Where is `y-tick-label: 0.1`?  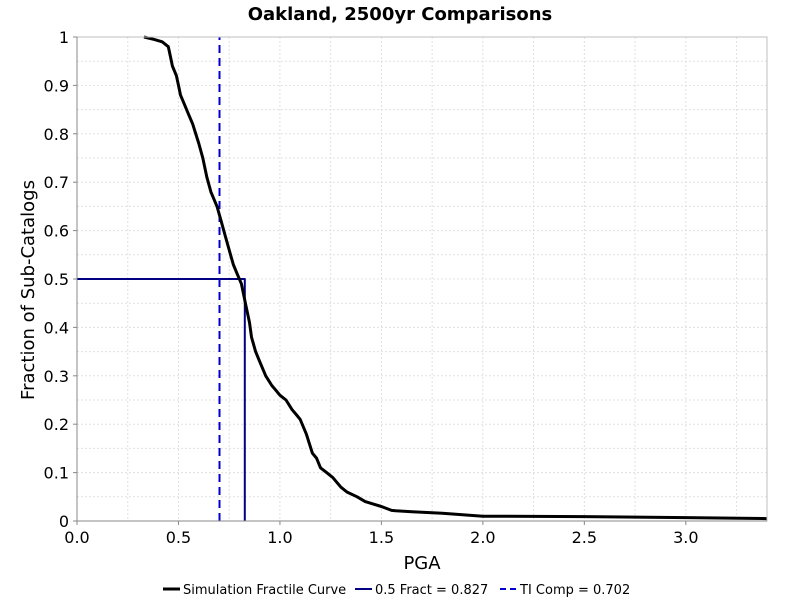 y-tick-label: 0.1 is located at coordinates (56, 473).